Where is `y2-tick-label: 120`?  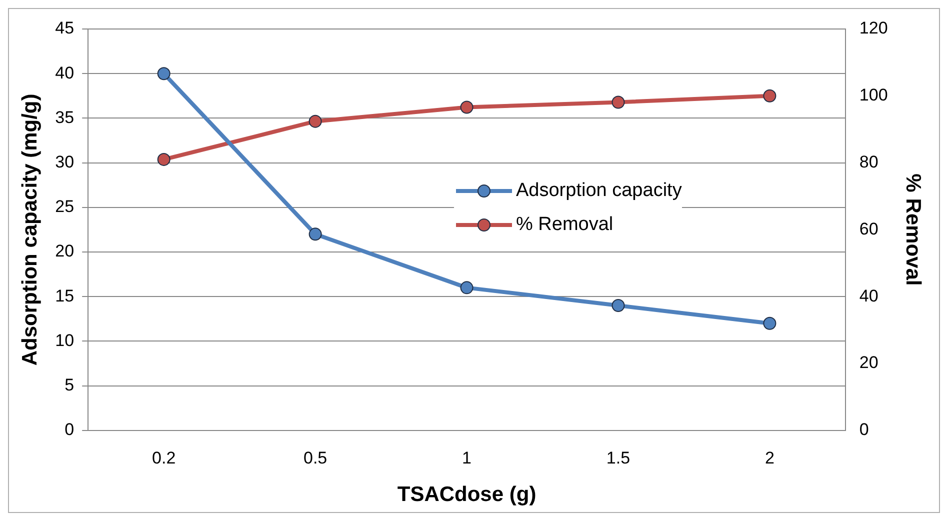
y2-tick-label: 120 is located at coordinates (873, 28).